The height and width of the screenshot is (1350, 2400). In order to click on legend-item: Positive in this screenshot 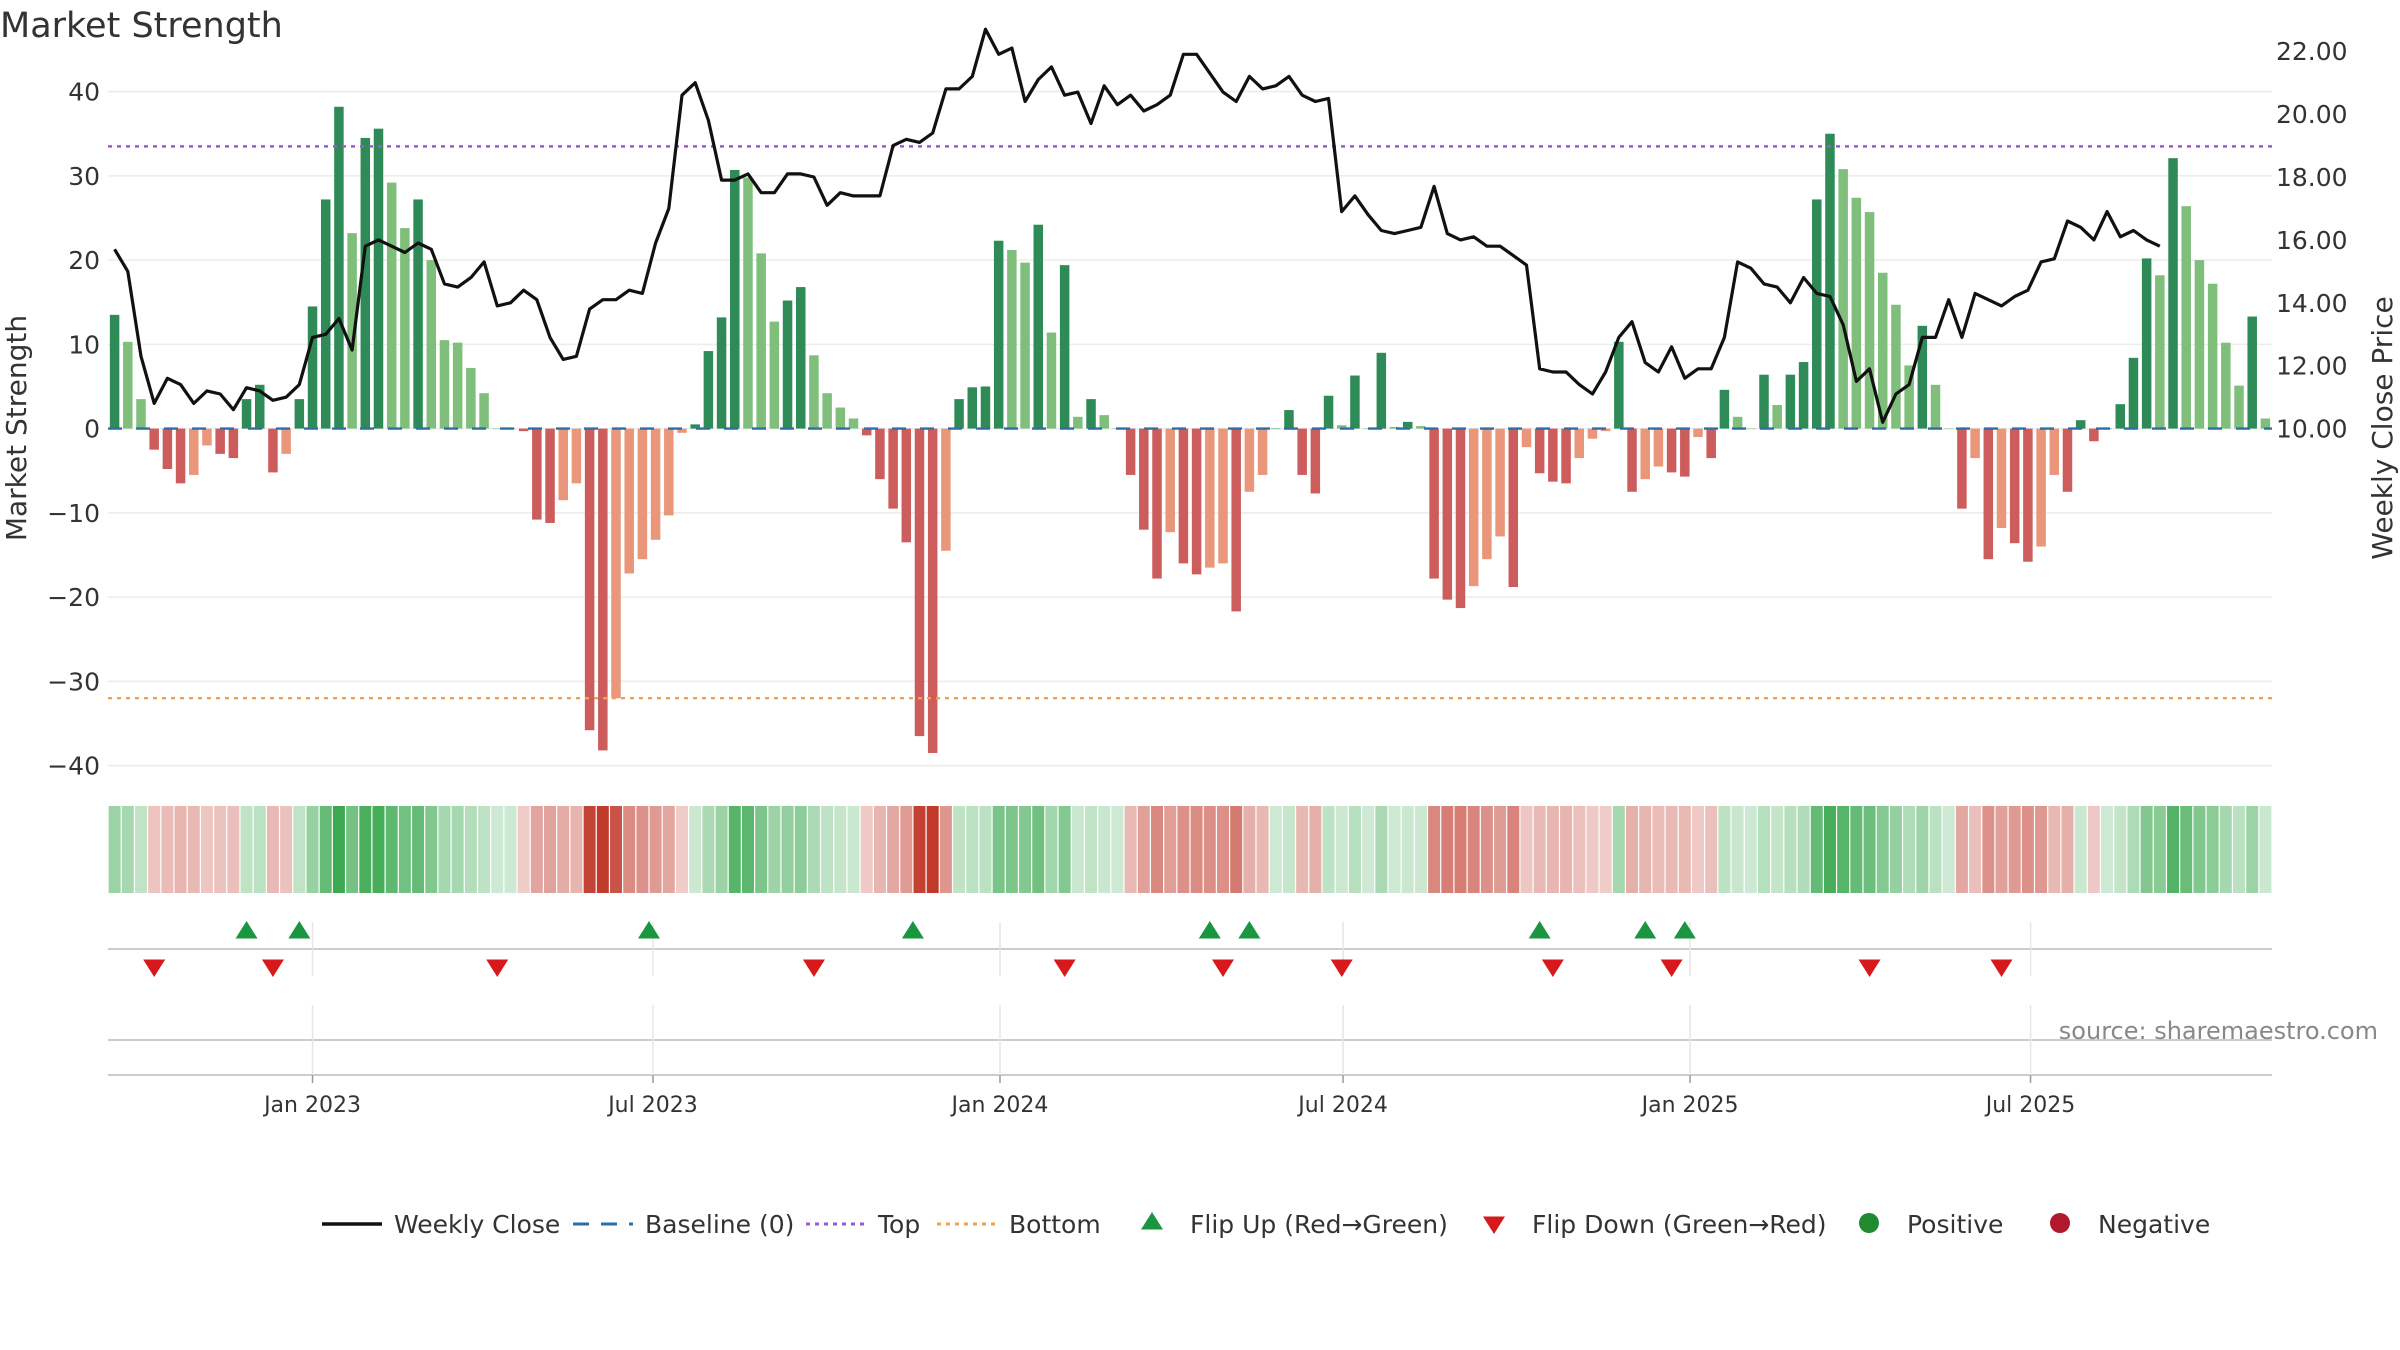, I will do `click(1931, 1224)`.